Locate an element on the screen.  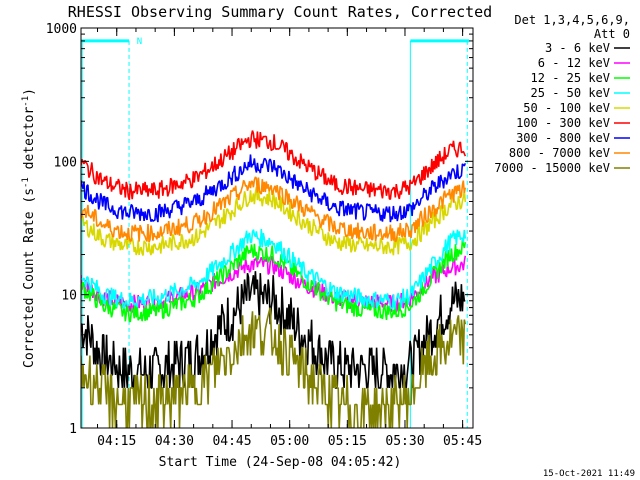
legend-header-line2: Att 0 is located at coordinates (612, 34).